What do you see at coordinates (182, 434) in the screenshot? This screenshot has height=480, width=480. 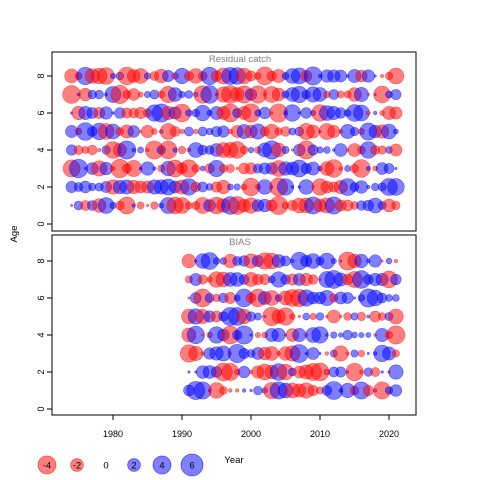 I see `x-tick-label: 1990` at bounding box center [182, 434].